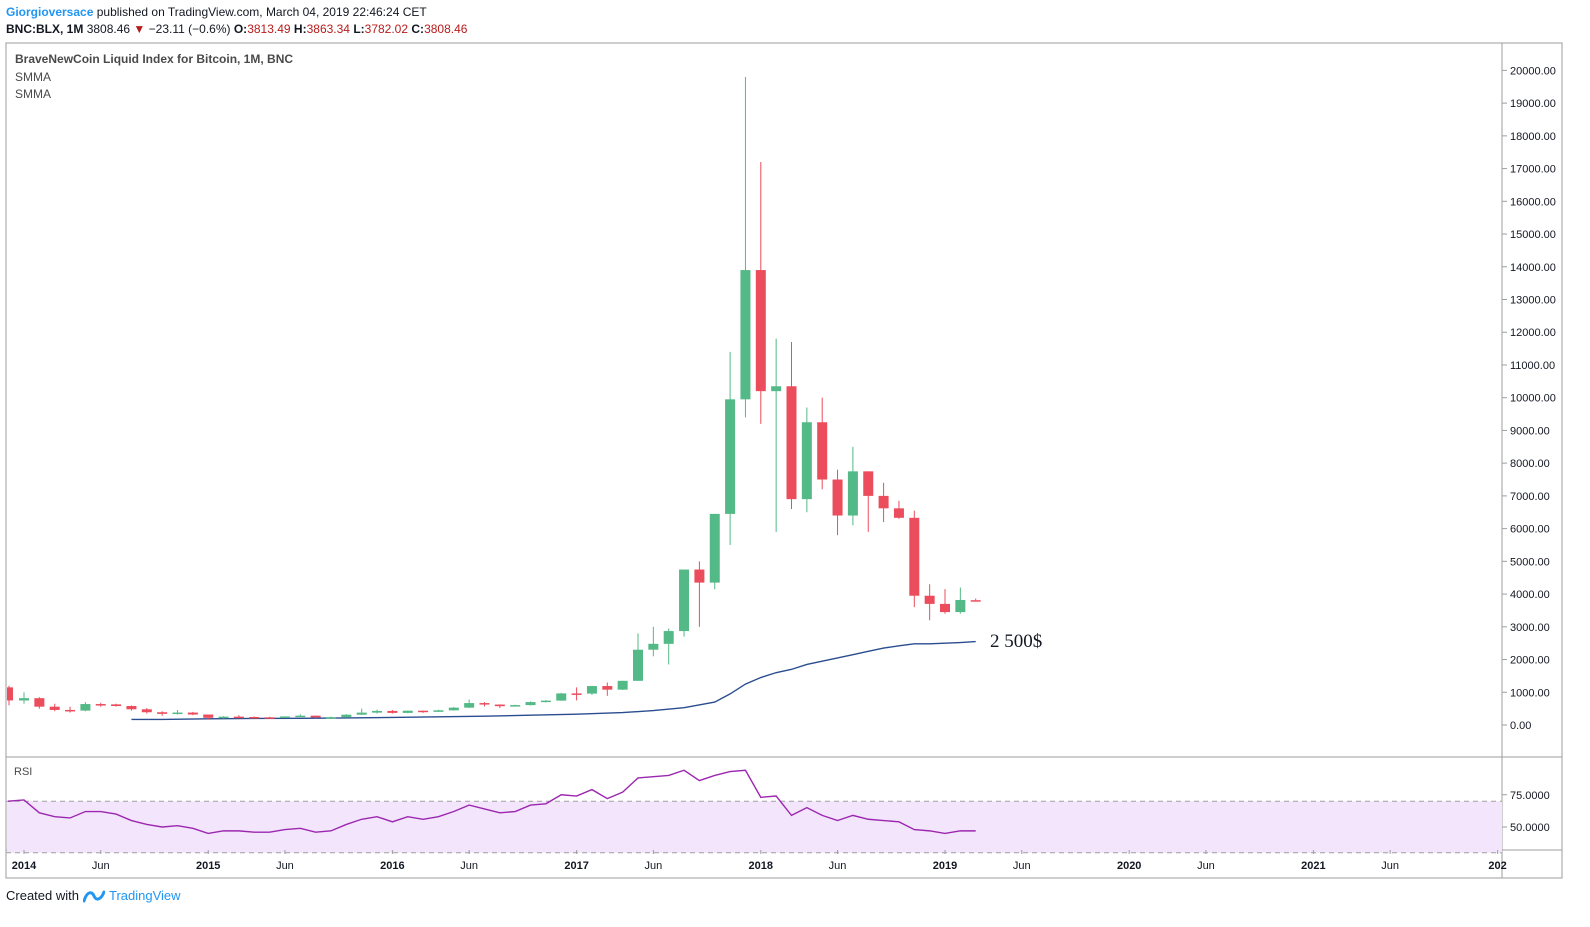  What do you see at coordinates (1533, 235) in the screenshot?
I see `price-tick-label: 15000.00` at bounding box center [1533, 235].